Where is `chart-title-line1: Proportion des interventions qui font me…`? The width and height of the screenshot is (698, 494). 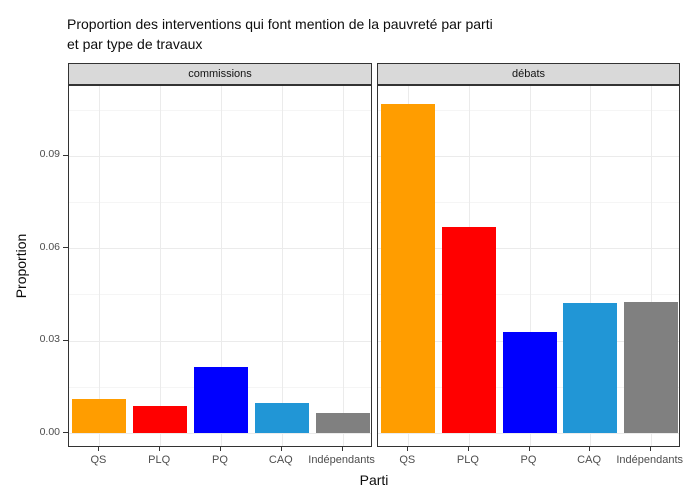 chart-title-line1: Proportion des interventions qui font me… is located at coordinates (280, 24).